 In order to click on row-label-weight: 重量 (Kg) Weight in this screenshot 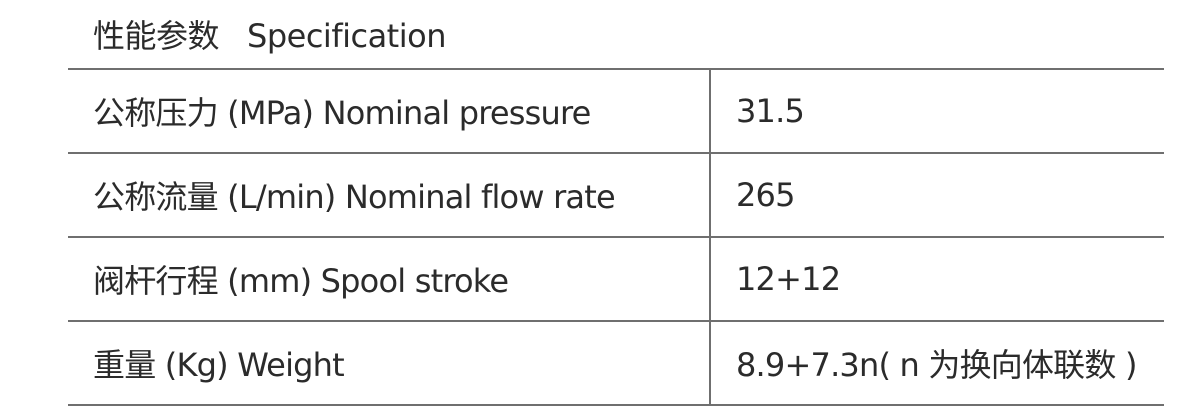, I will do `click(389, 363)`.